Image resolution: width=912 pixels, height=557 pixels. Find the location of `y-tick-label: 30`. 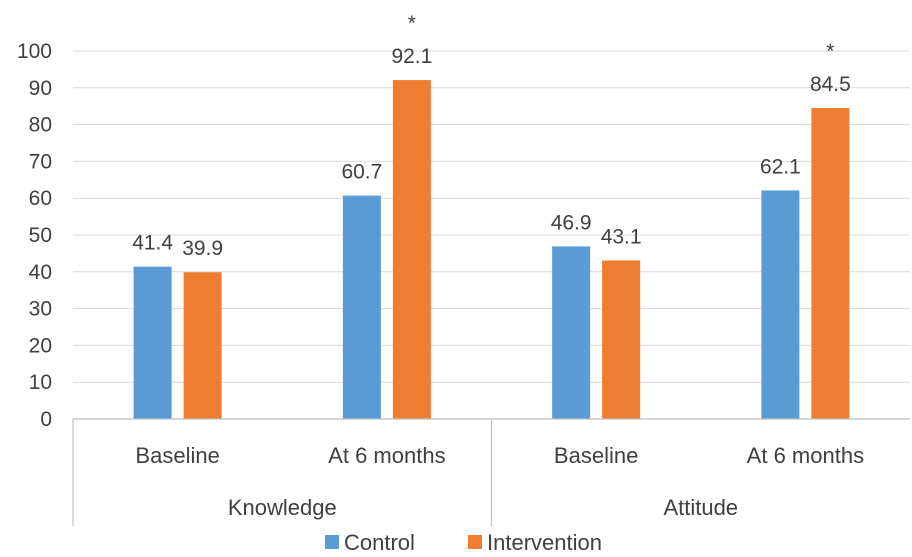

y-tick-label: 30 is located at coordinates (40, 309).